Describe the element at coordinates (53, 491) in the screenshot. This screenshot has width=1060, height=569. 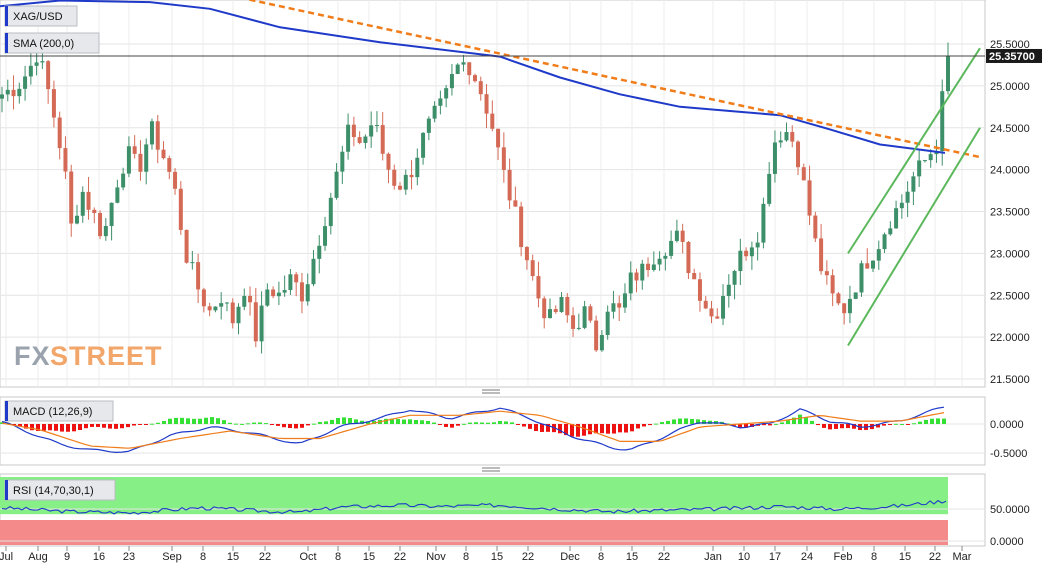
I see `rsi-label-text: RSI (14,70,30,1)` at that location.